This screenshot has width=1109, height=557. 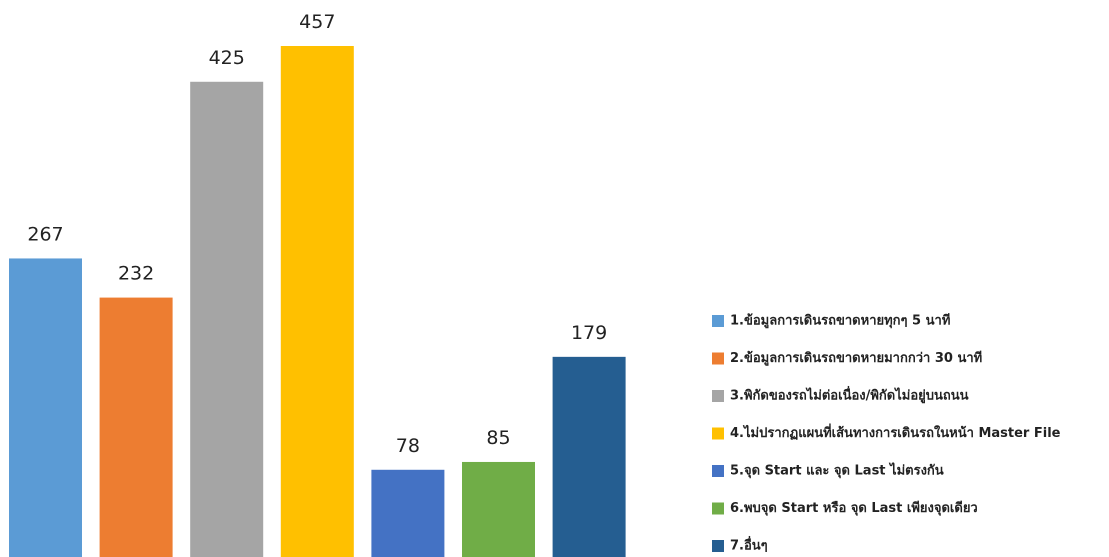 I want to click on data-label: 457, so click(x=317, y=22).